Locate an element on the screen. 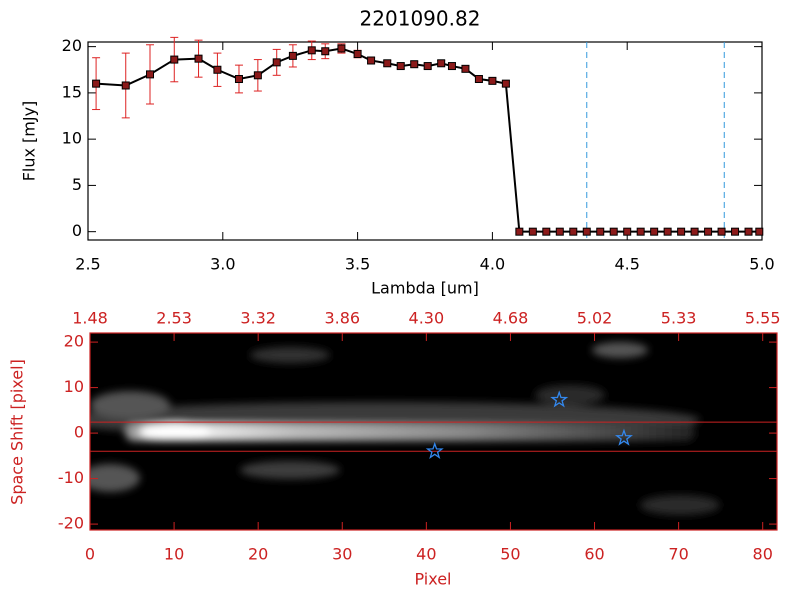 This screenshot has width=800, height=600. x-tick-label: 20 is located at coordinates (258, 554).